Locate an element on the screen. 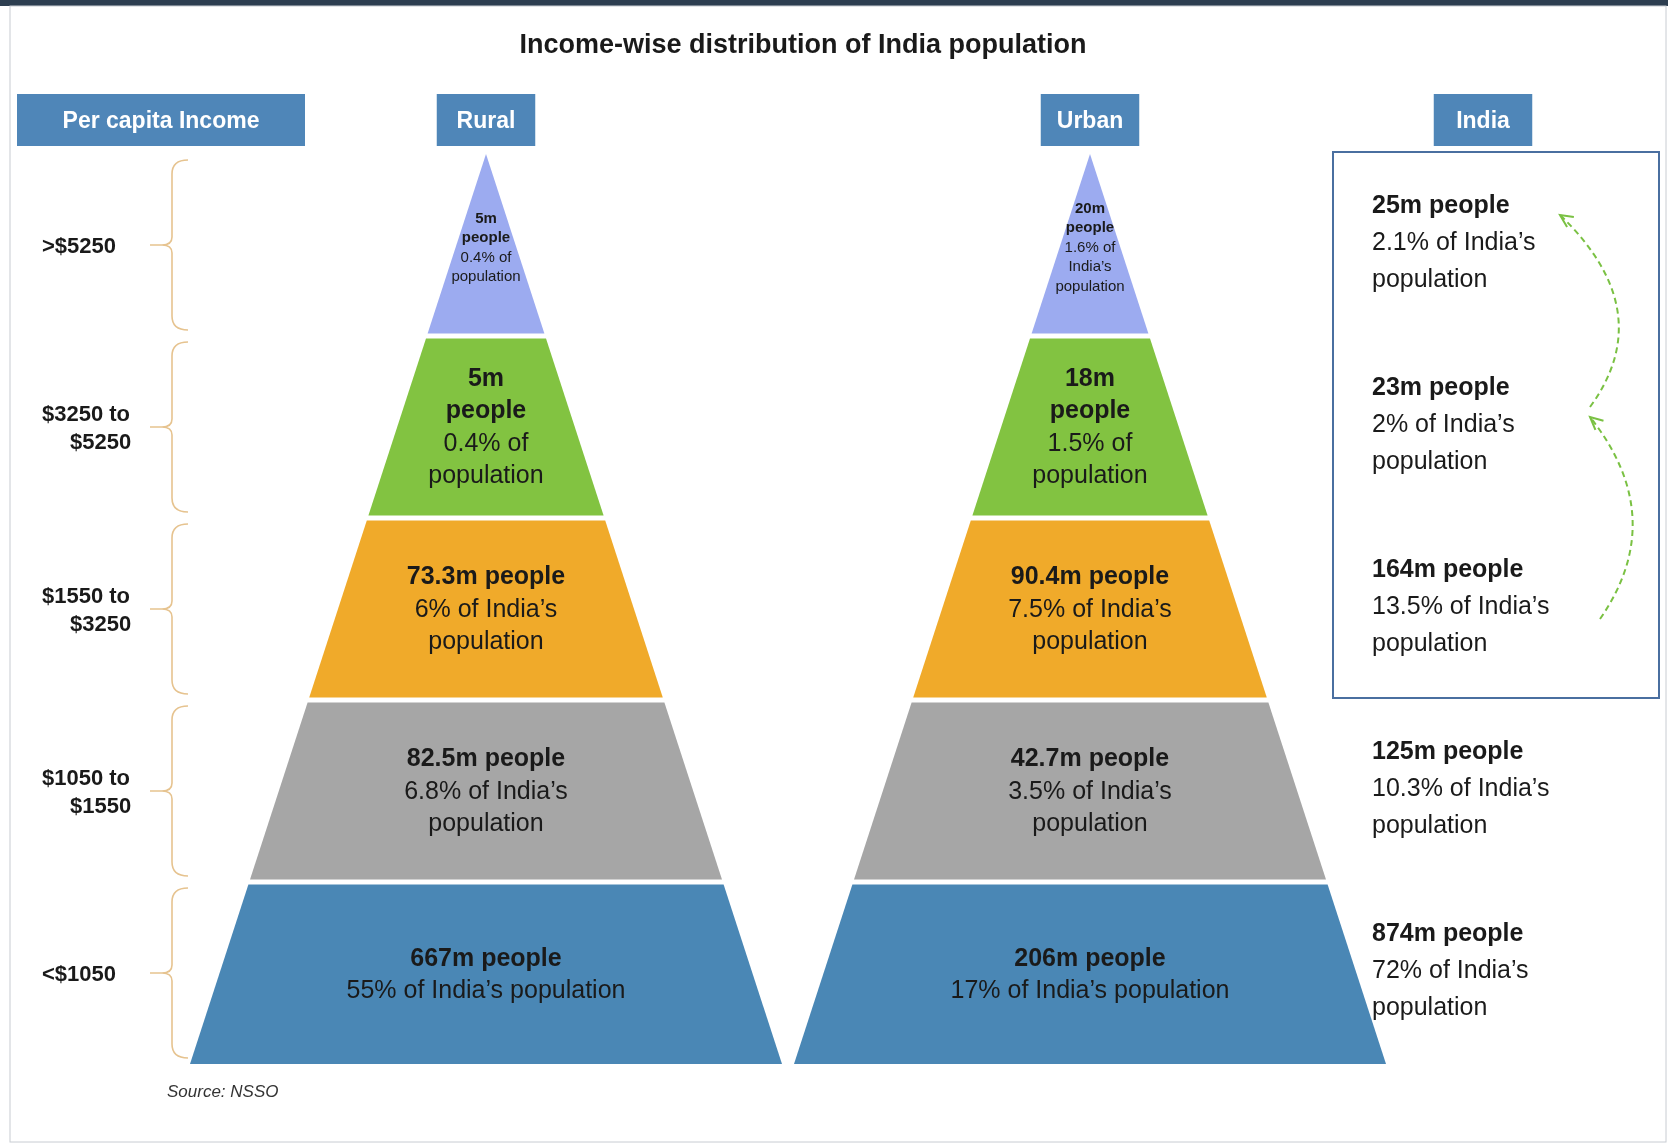 The width and height of the screenshot is (1668, 1144). data-label: 1.6% of India’s population is located at coordinates (1090, 265).